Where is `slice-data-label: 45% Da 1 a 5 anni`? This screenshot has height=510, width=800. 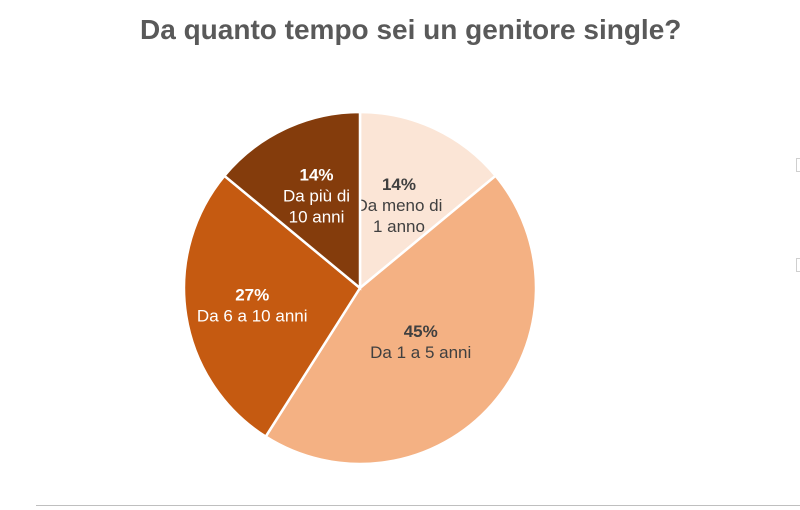
slice-data-label: 45% Da 1 a 5 anni is located at coordinates (420, 342).